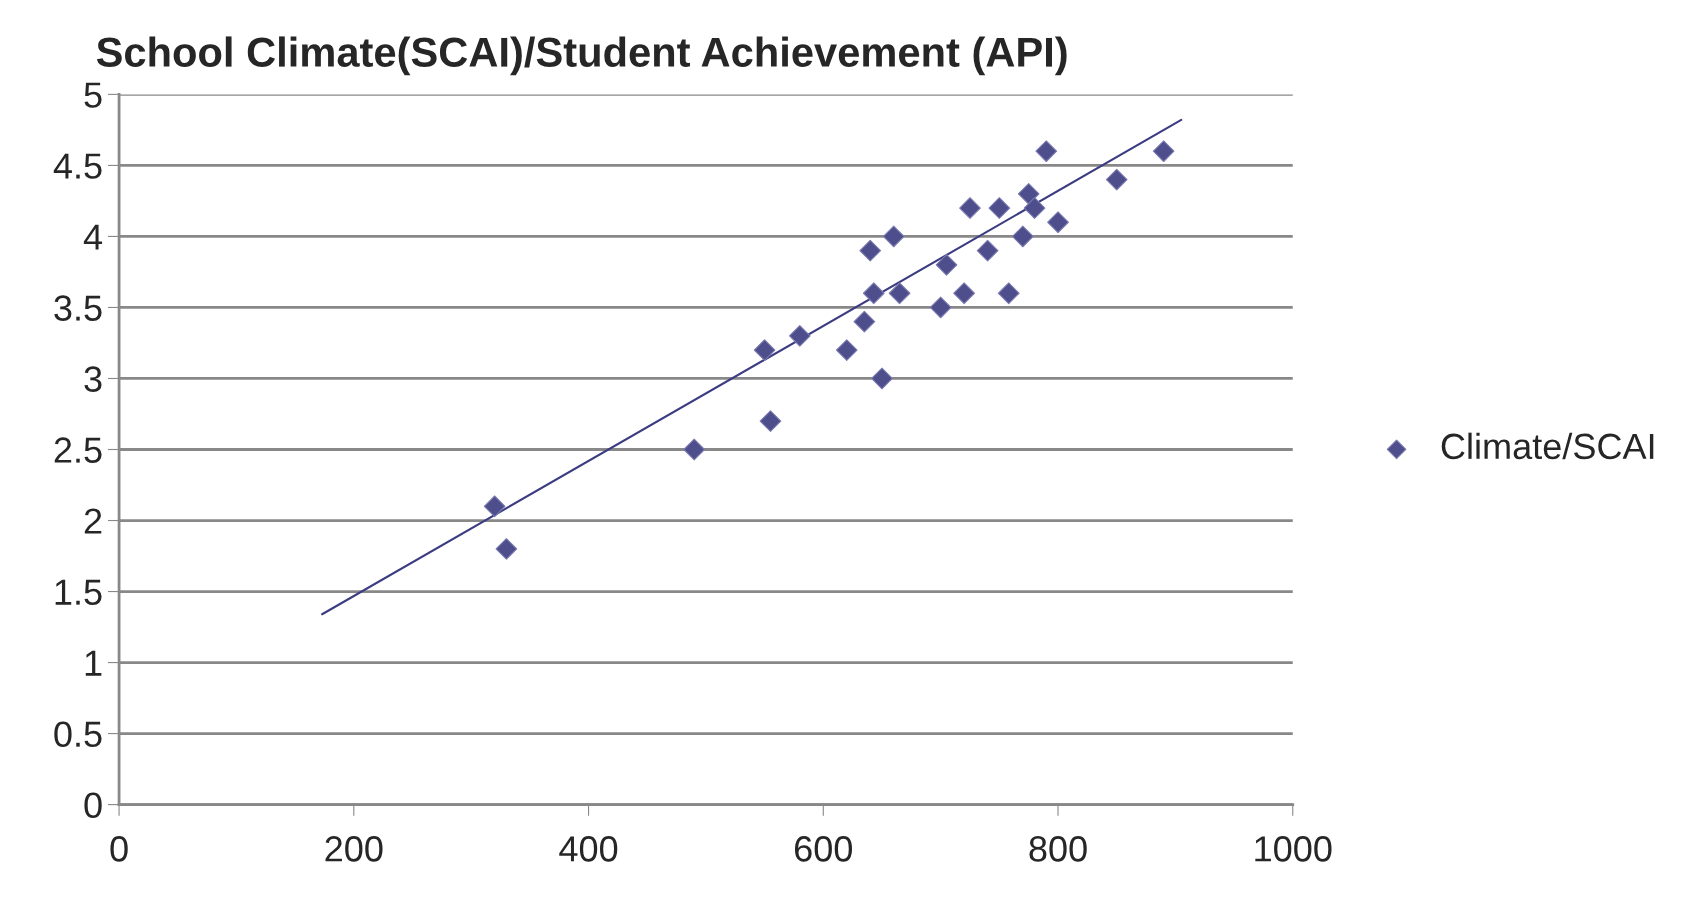 The image size is (1701, 899). I want to click on y-tick-label: 4, so click(93, 237).